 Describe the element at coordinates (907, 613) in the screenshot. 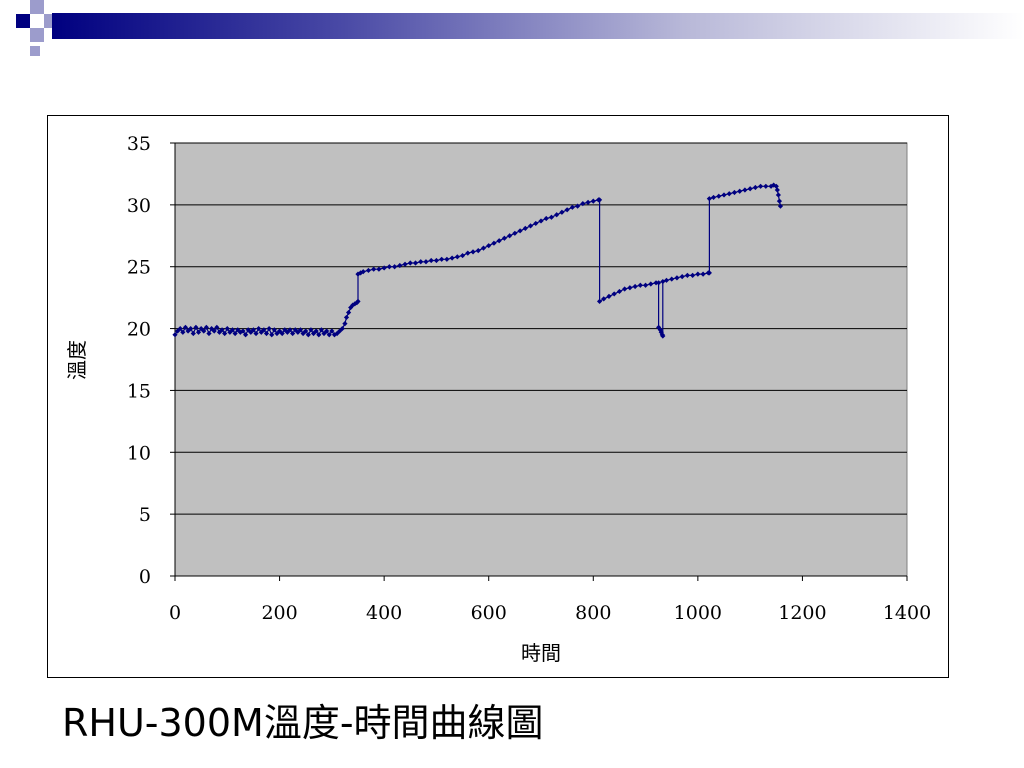

I see `x-tick-label: 1400` at that location.